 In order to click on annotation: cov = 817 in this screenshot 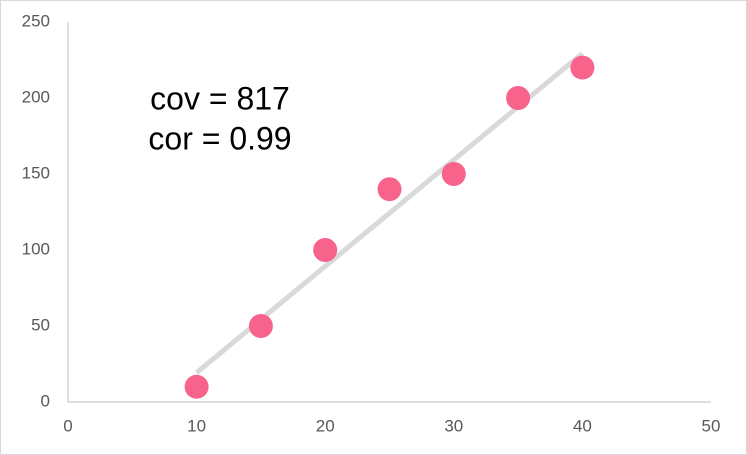, I will do `click(220, 98)`.